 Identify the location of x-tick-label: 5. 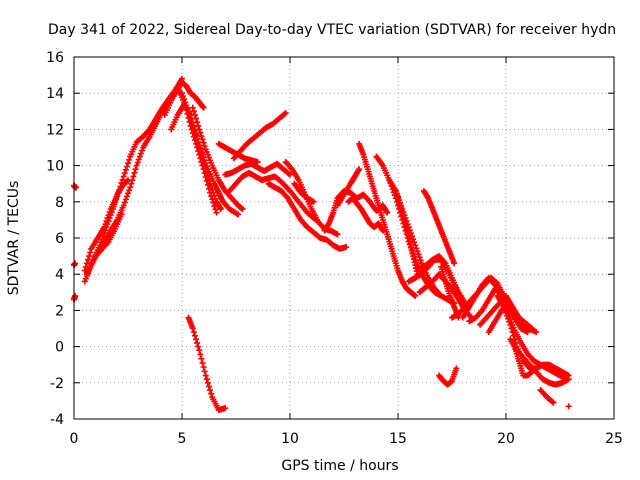
(182, 439).